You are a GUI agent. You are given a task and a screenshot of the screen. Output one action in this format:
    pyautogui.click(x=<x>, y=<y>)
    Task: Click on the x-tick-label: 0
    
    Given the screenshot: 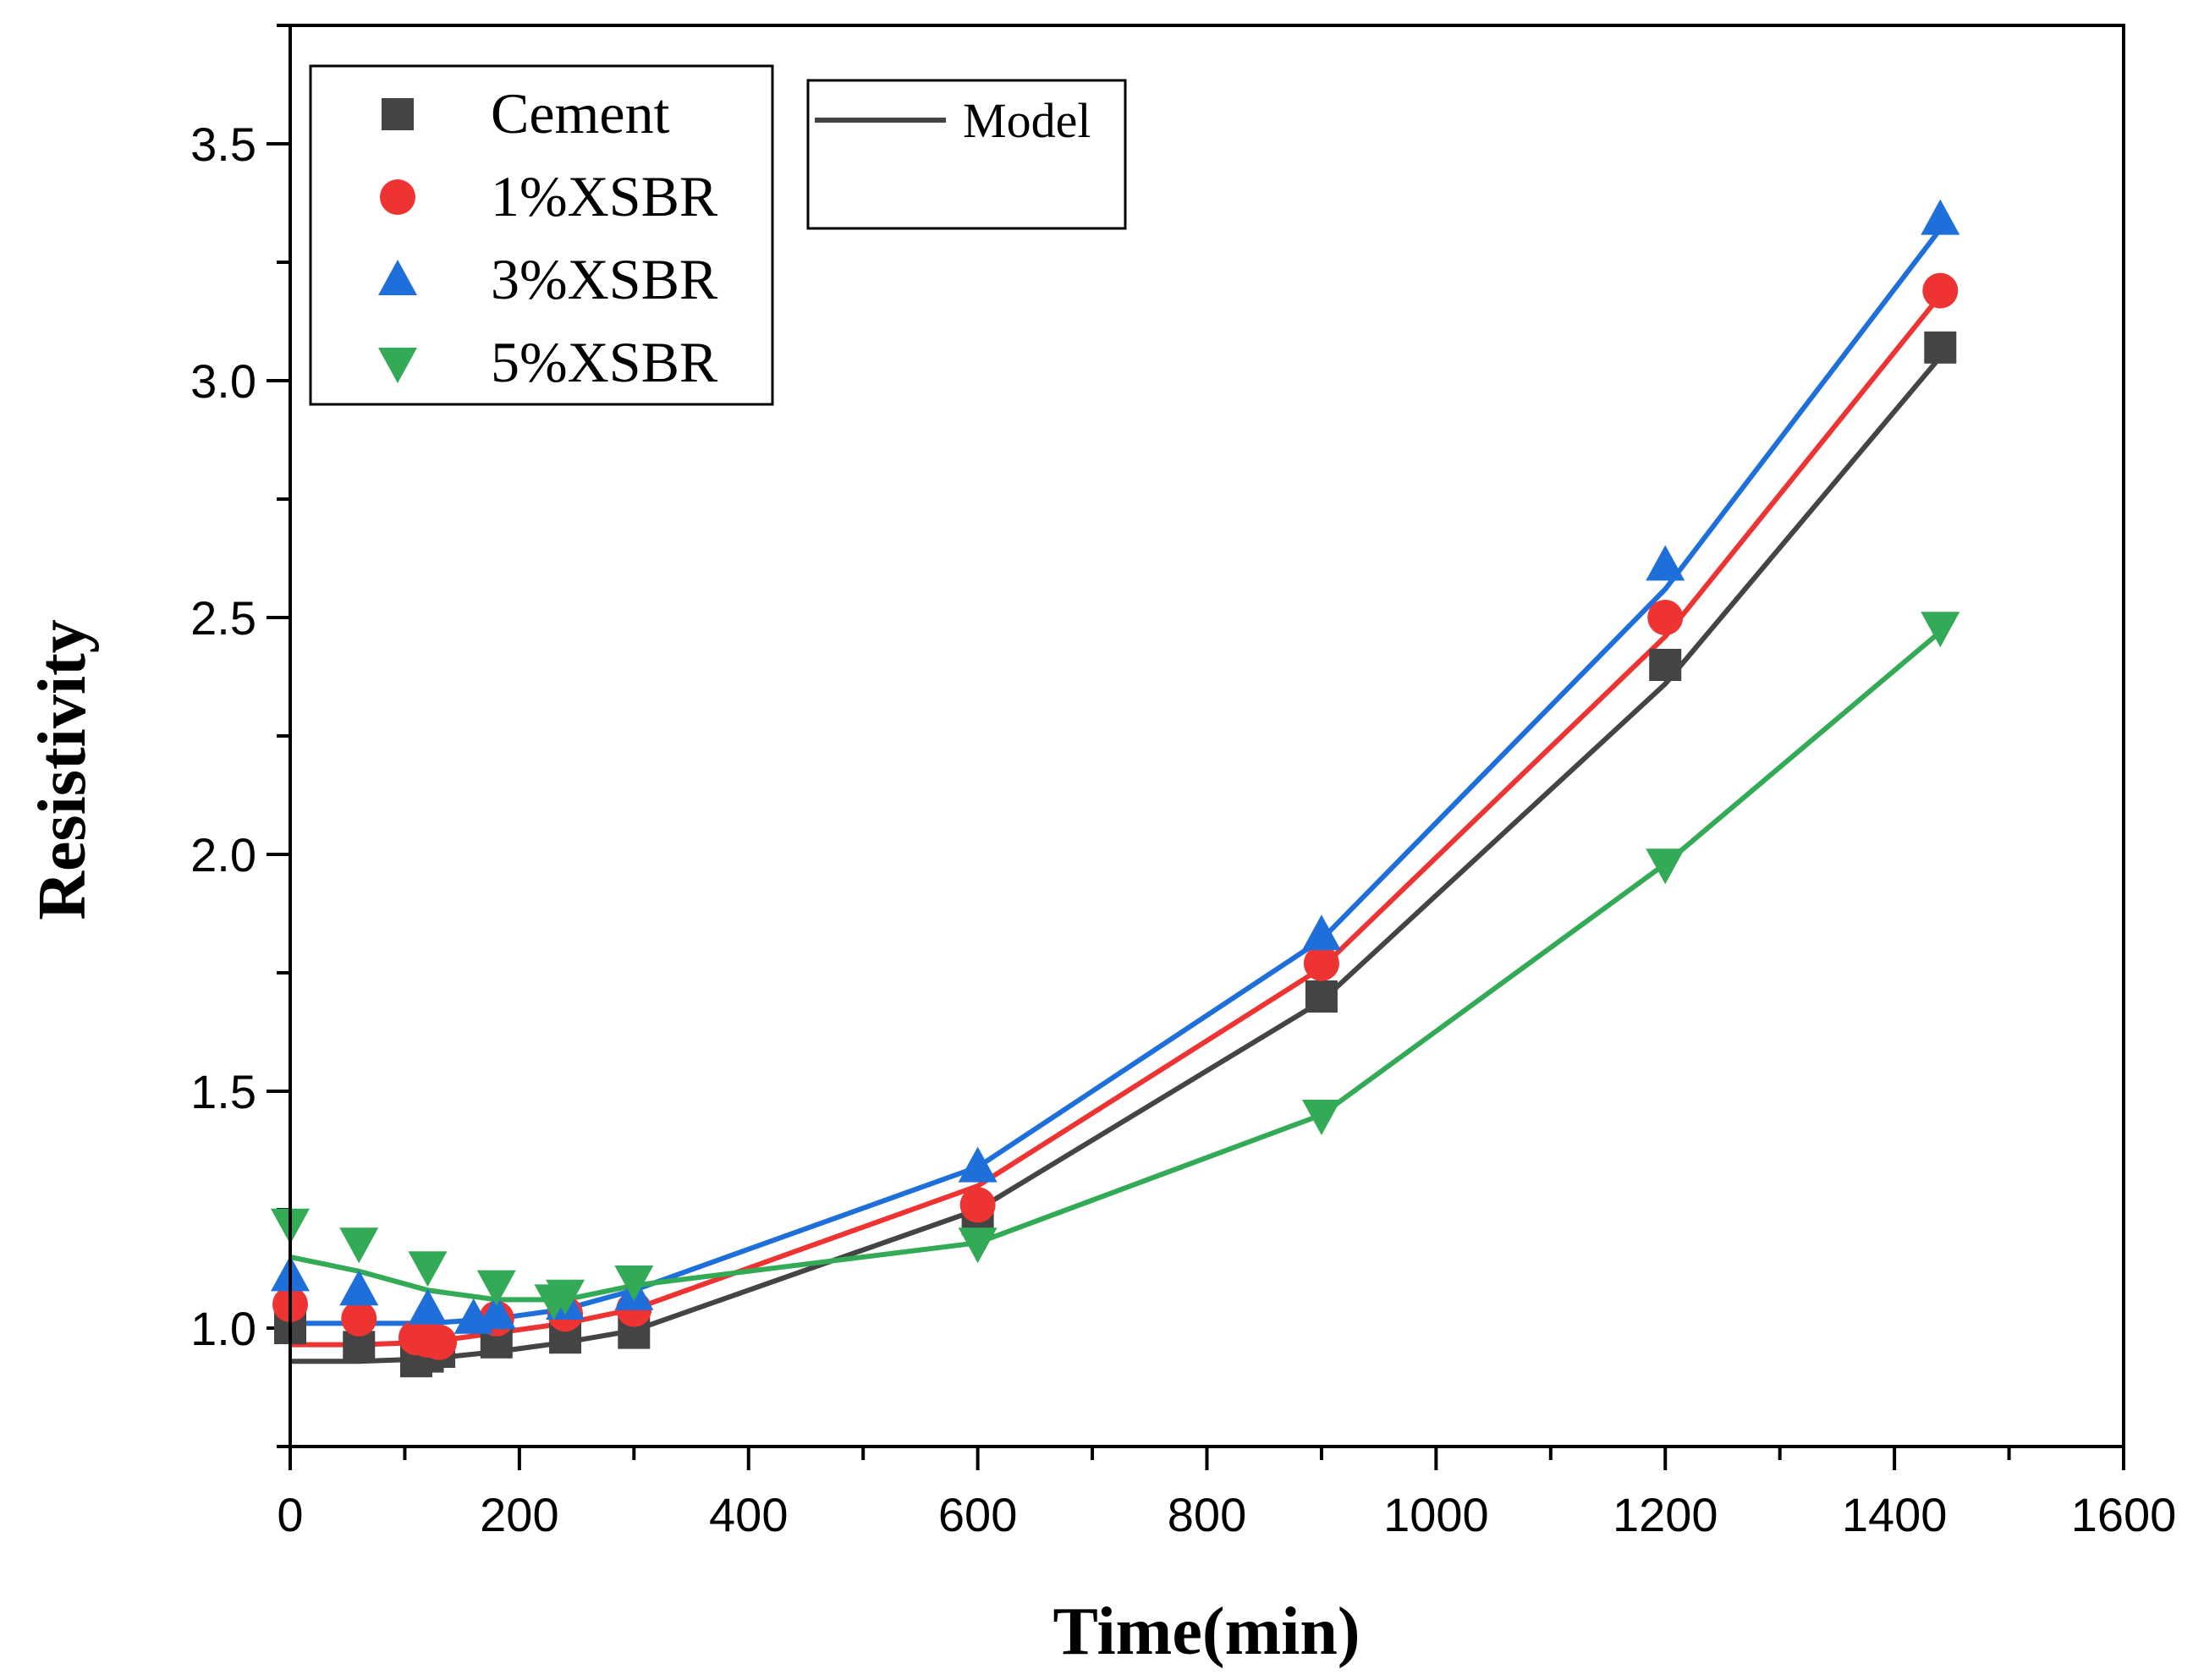 What is the action you would take?
    pyautogui.click(x=290, y=1514)
    